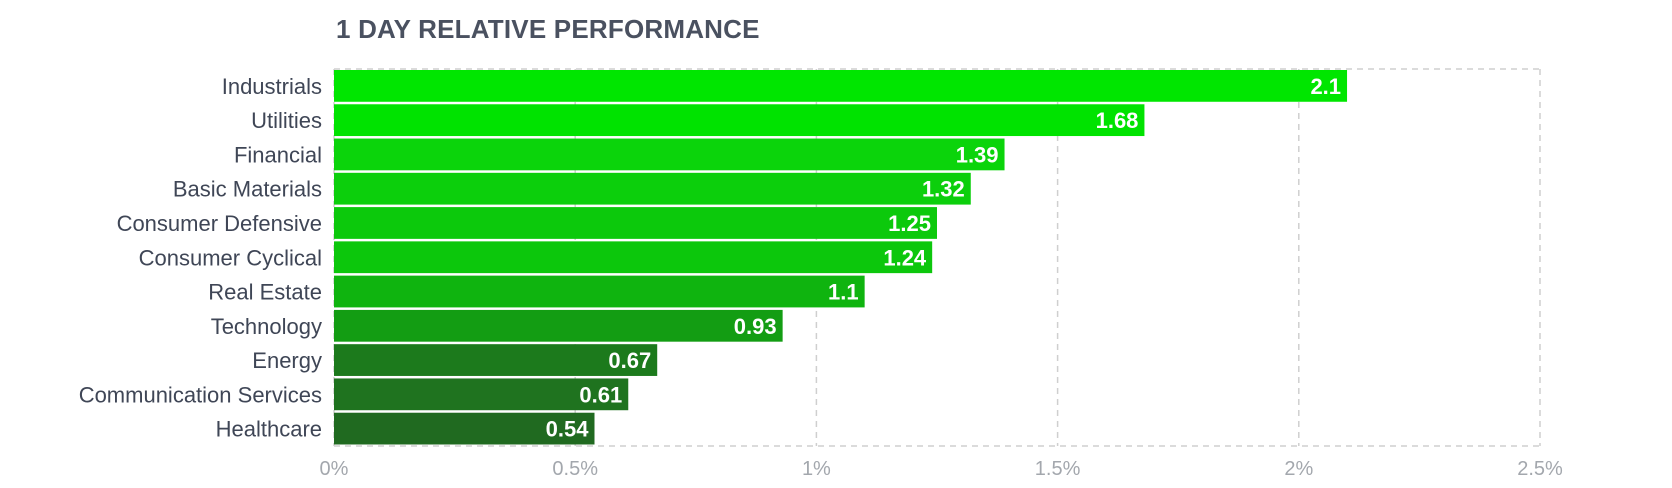 This screenshot has height=488, width=1672. Describe the element at coordinates (1325, 86) in the screenshot. I see `value-label: 2.1` at that location.